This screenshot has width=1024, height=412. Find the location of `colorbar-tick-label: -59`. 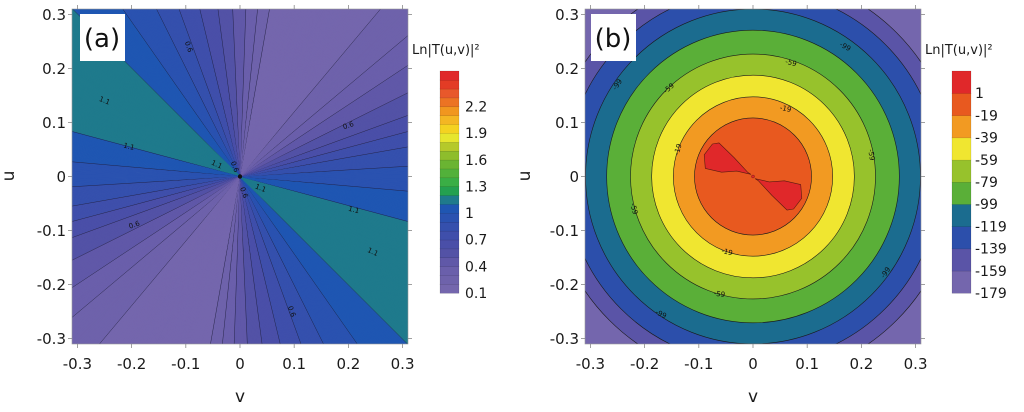

colorbar-tick-label: -59 is located at coordinates (986, 161).